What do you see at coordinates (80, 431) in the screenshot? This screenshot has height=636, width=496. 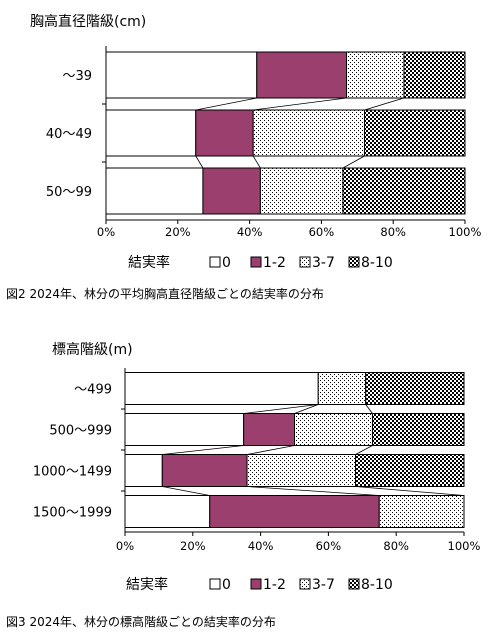 I see `category-label: 500～999` at bounding box center [80, 431].